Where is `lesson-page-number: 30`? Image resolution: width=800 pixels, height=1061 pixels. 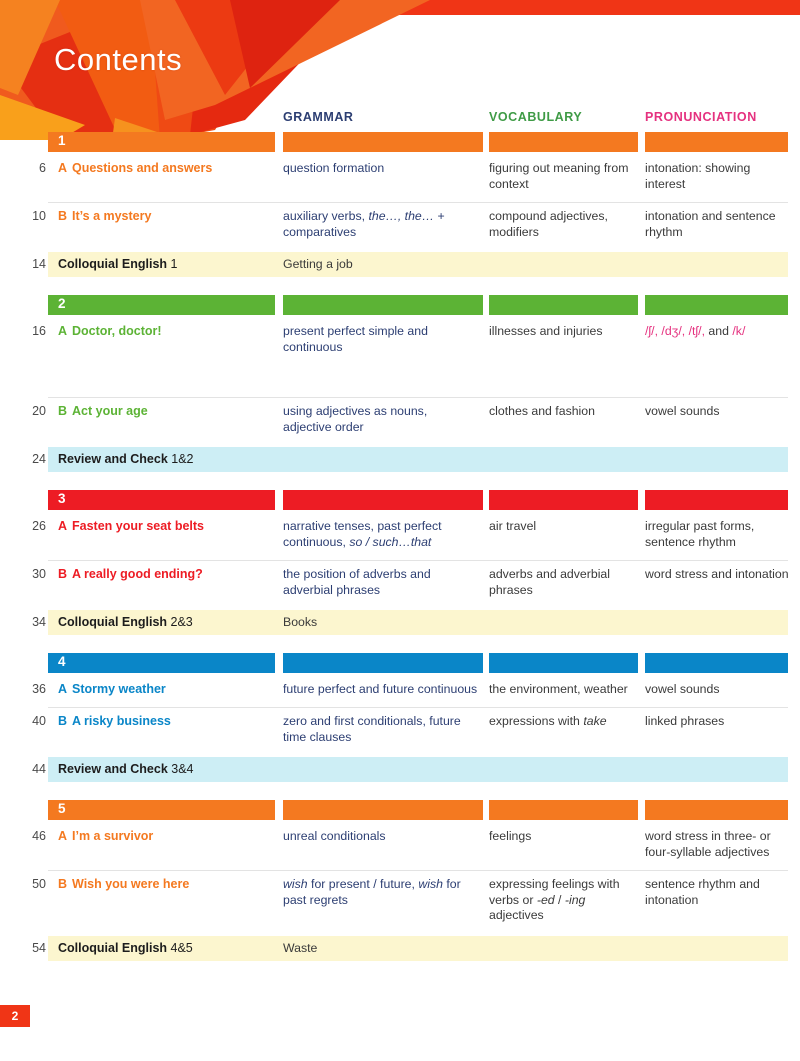
lesson-page-number: 30 is located at coordinates (39, 574).